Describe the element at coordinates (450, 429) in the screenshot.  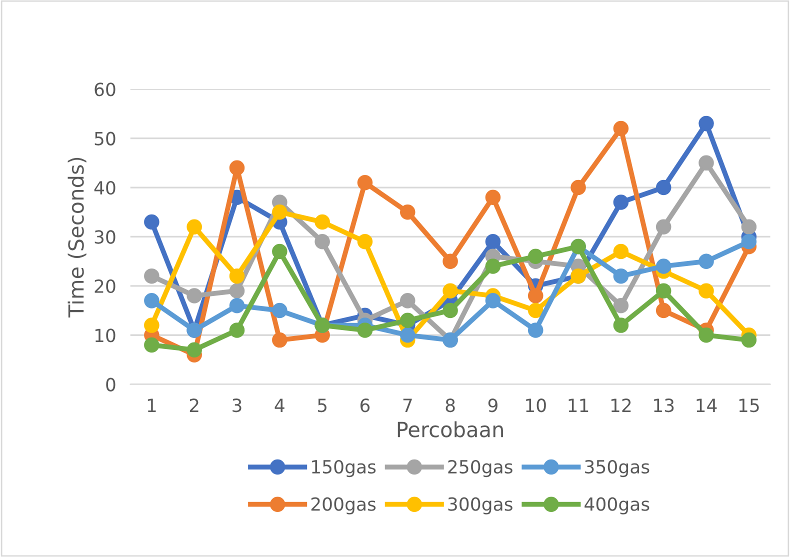
I see `x-axis-title: Percobaan` at that location.